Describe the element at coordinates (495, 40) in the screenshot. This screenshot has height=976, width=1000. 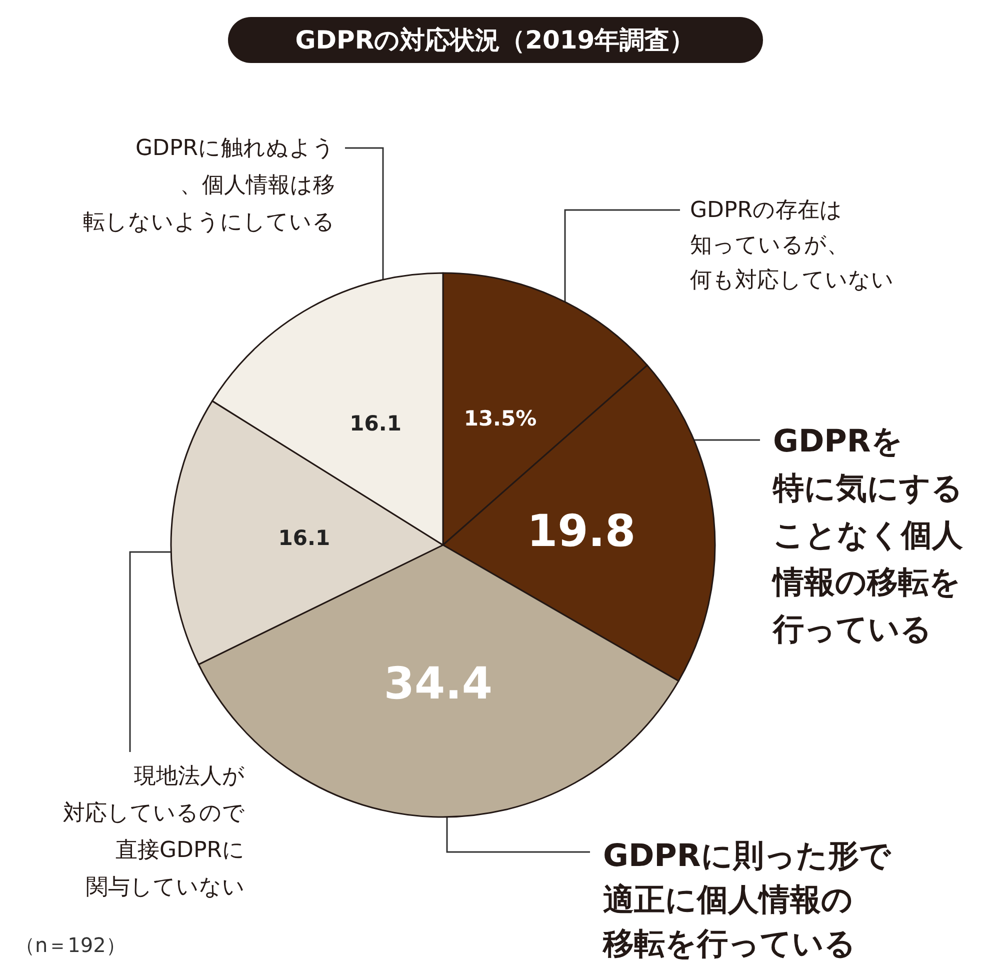
I see `chart-title: GDPRの対応状況（2019年調査）` at that location.